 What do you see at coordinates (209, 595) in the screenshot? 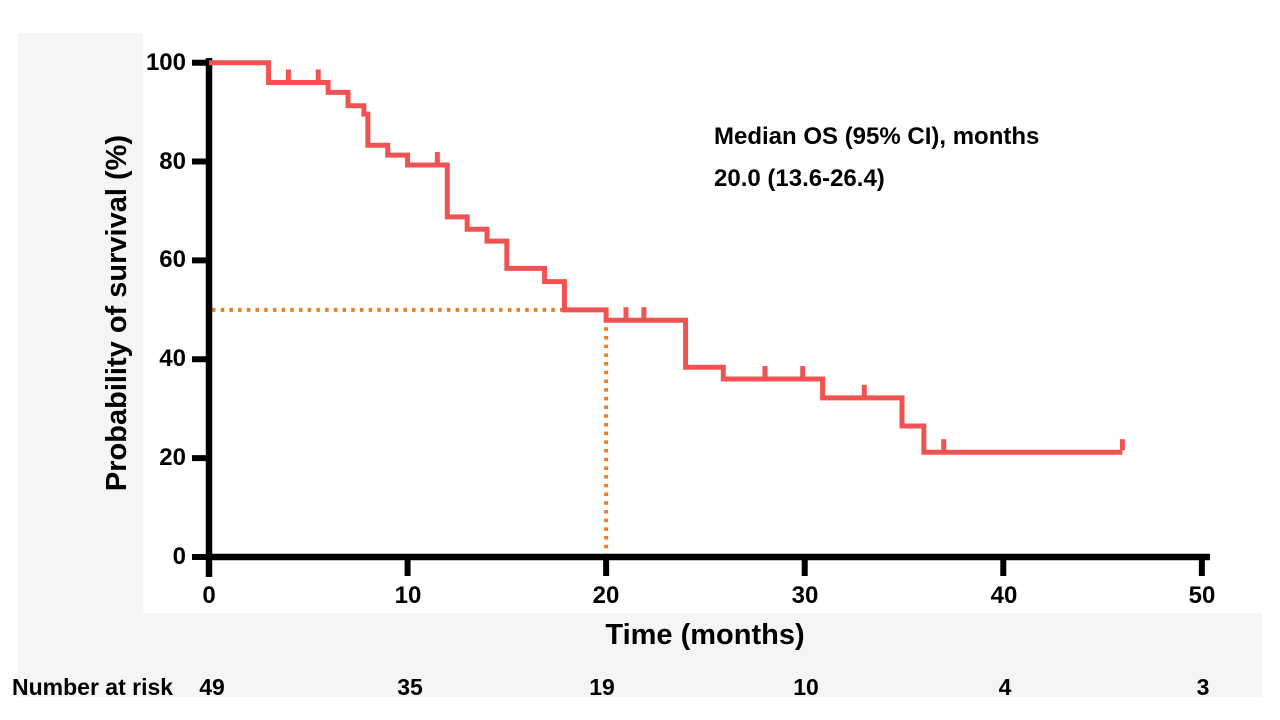
I see `x-tick-label-0: 0` at bounding box center [209, 595].